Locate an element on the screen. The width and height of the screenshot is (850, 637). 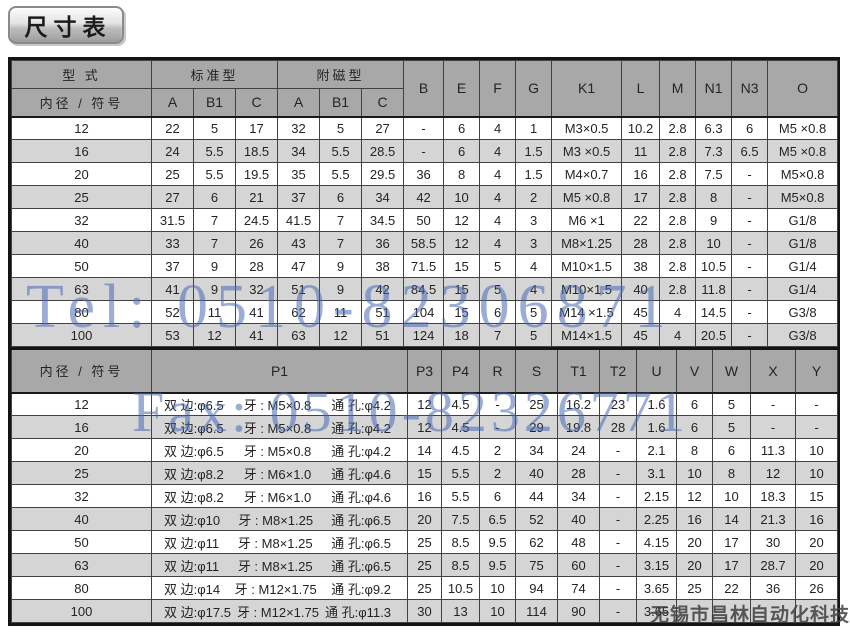
dim-cell: 4 is located at coordinates (678, 312).